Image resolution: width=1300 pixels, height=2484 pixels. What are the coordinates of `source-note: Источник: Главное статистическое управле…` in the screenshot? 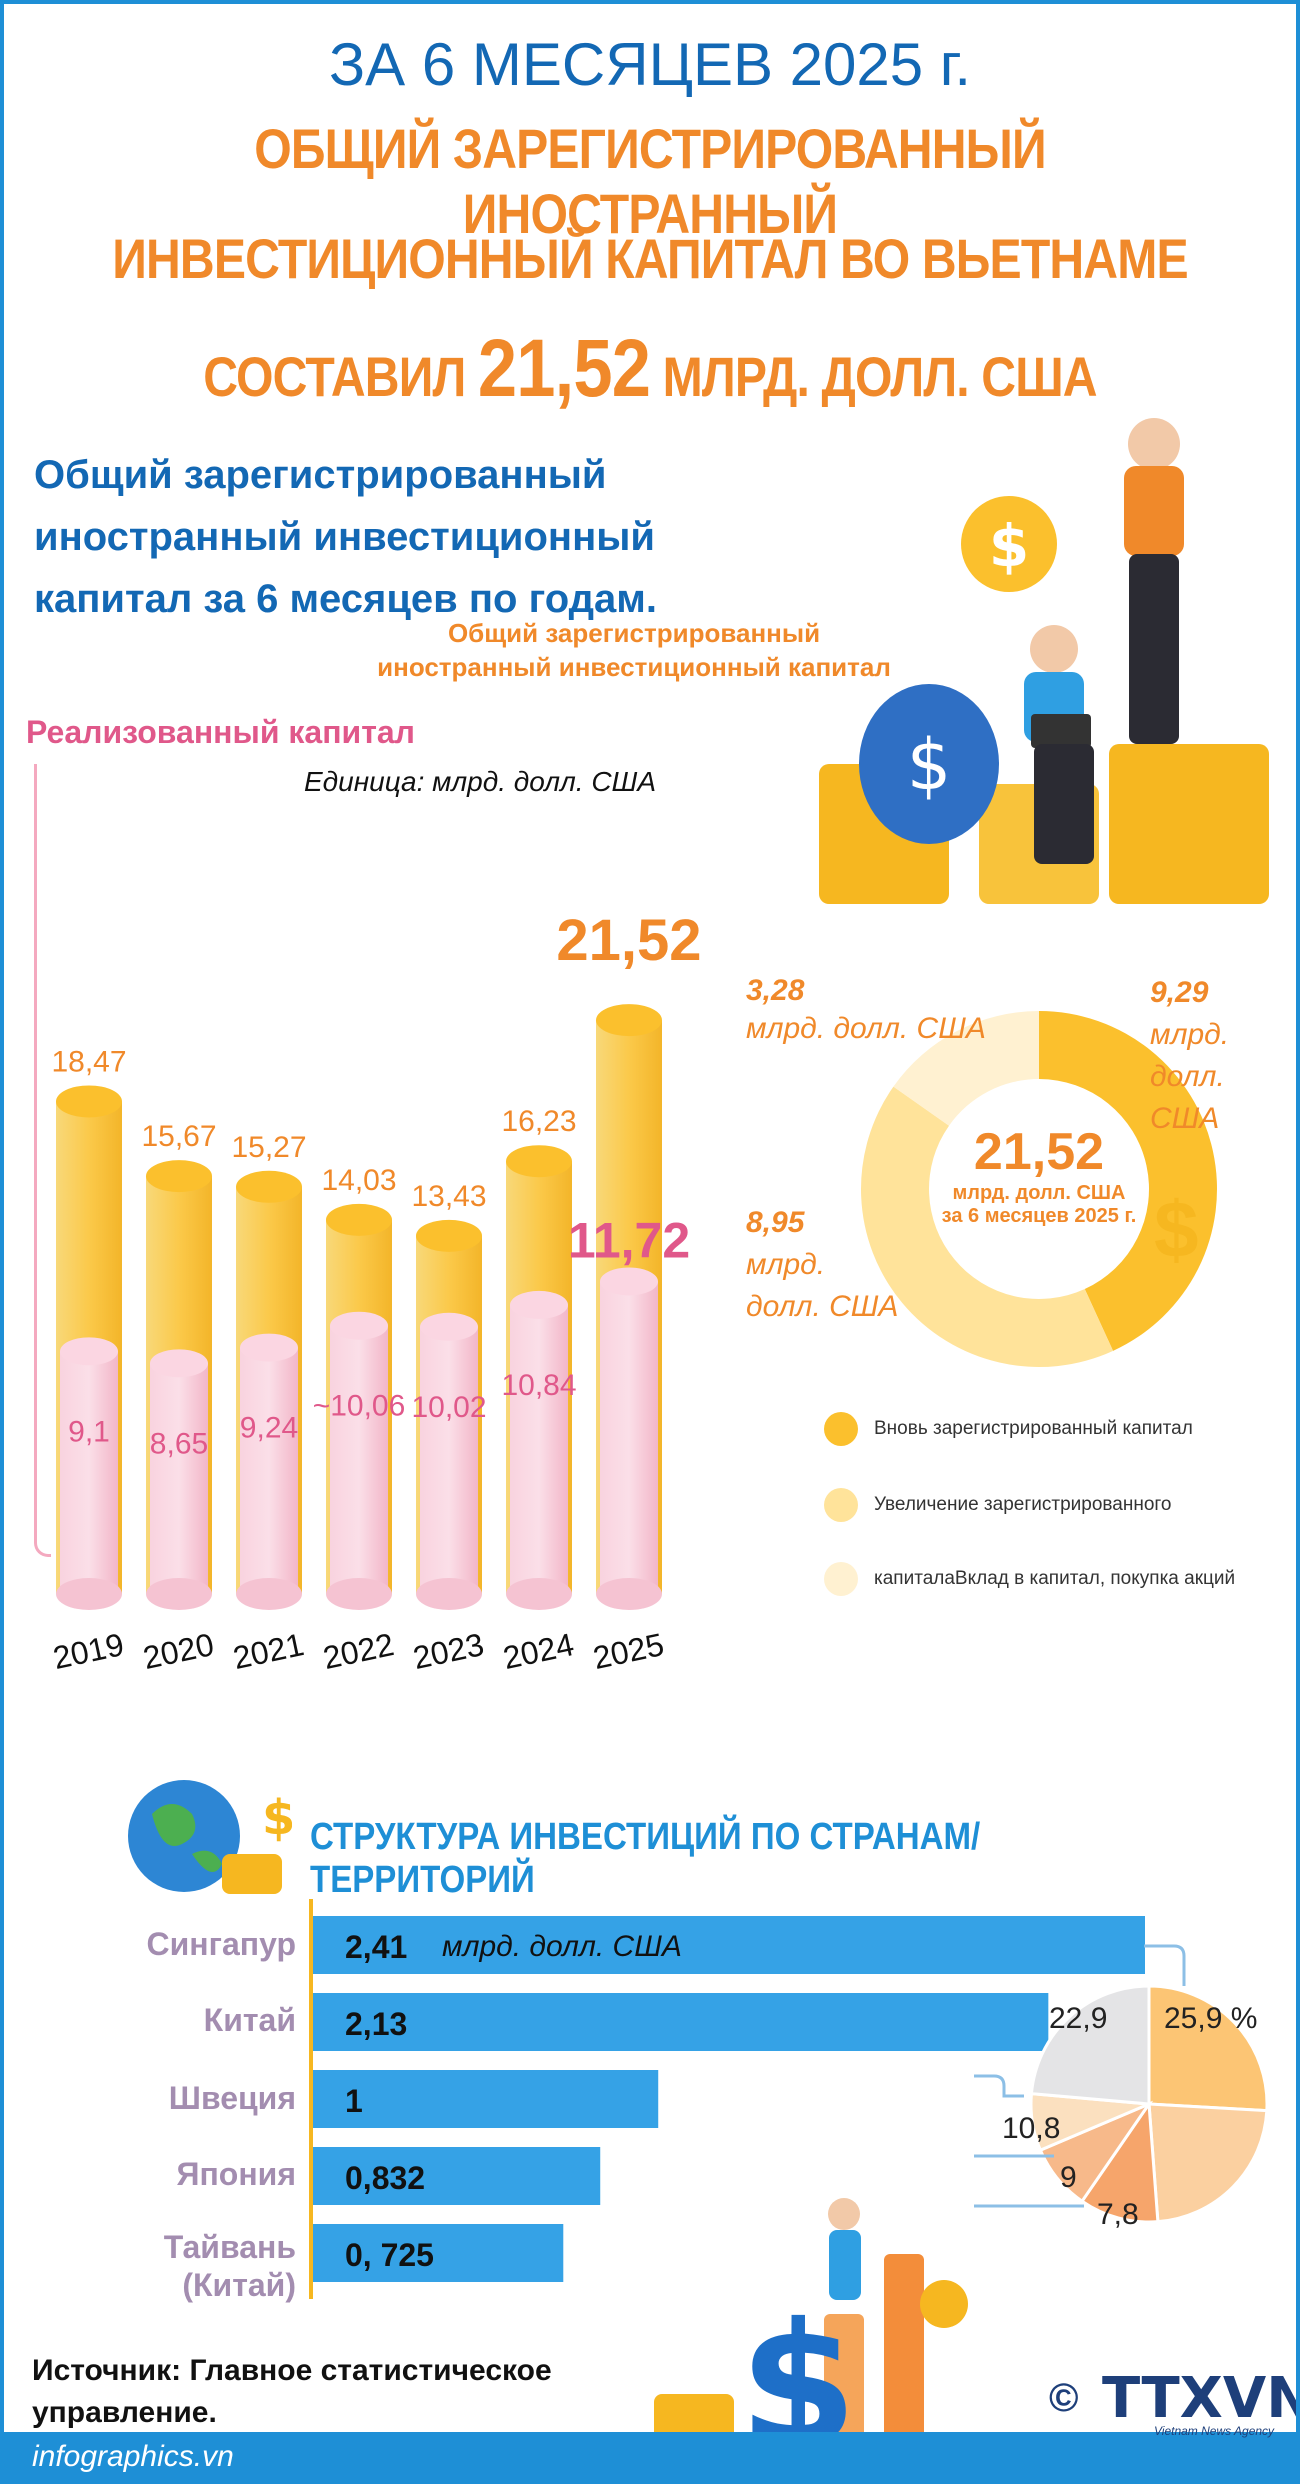 It's located at (292, 2392).